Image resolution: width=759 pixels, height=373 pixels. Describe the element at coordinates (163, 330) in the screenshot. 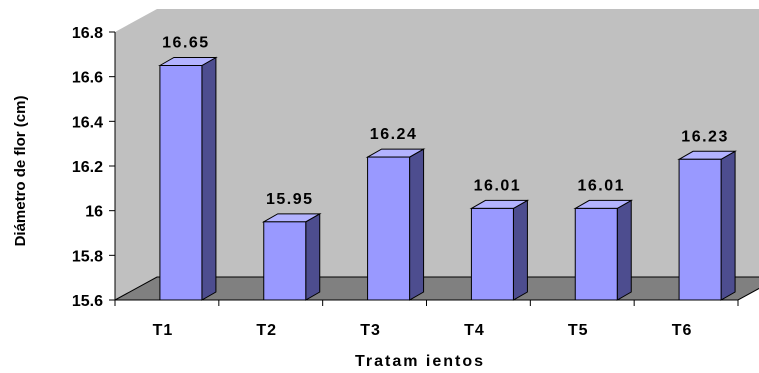

I see `x-tick-label: T1` at that location.